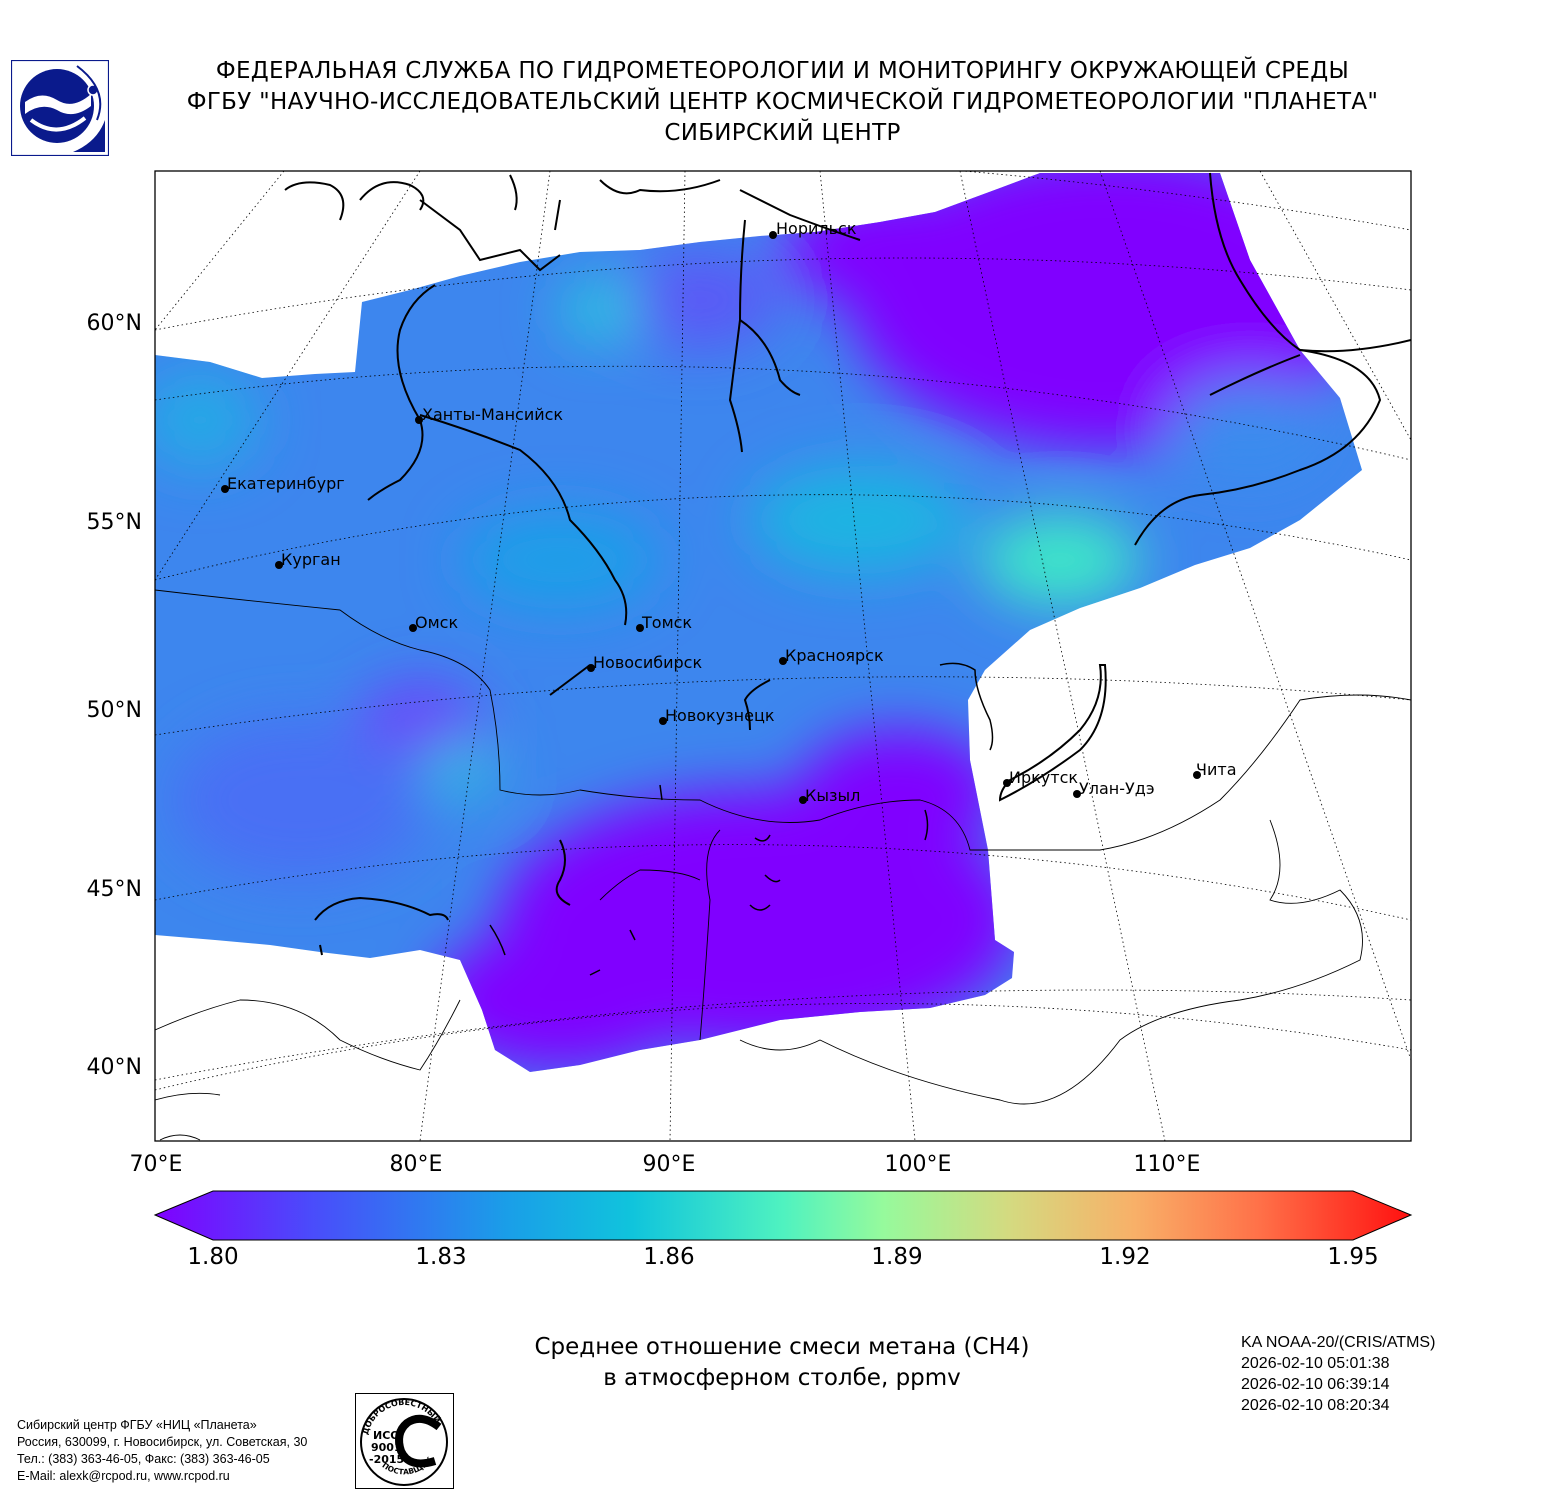  I want to click on city-krasnoyarsk: Красноярск, so click(831, 655).